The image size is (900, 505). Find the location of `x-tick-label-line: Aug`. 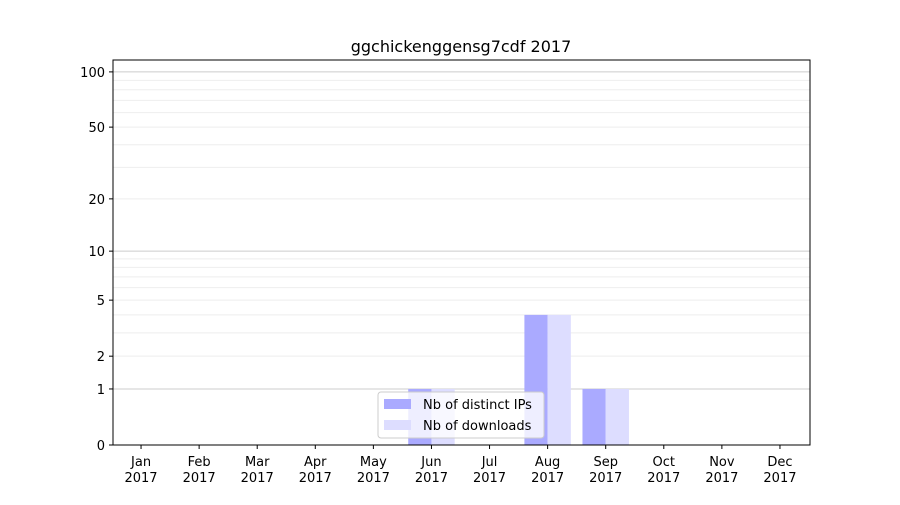

x-tick-label-line: Aug is located at coordinates (547, 462).